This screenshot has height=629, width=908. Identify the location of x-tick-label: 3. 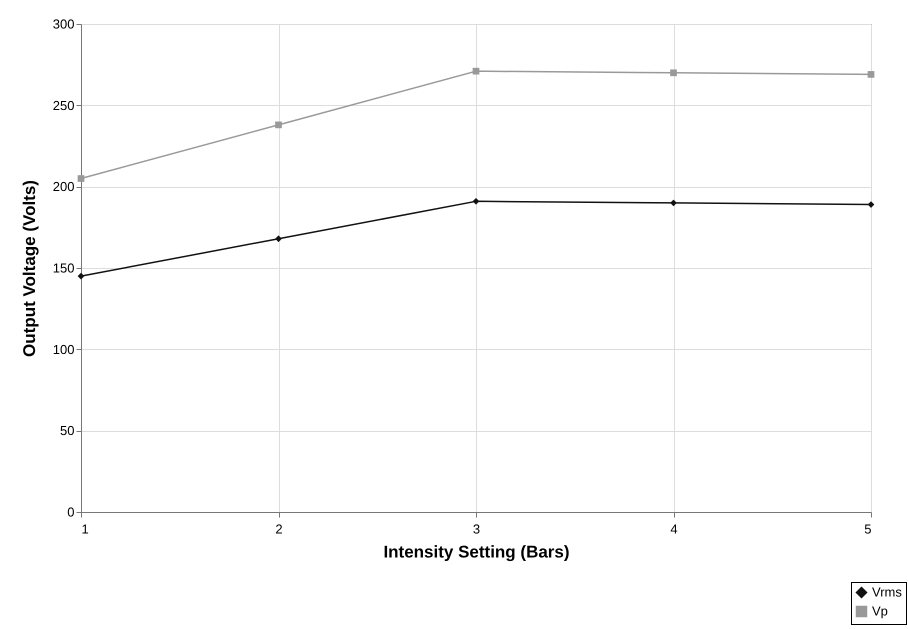
(476, 529).